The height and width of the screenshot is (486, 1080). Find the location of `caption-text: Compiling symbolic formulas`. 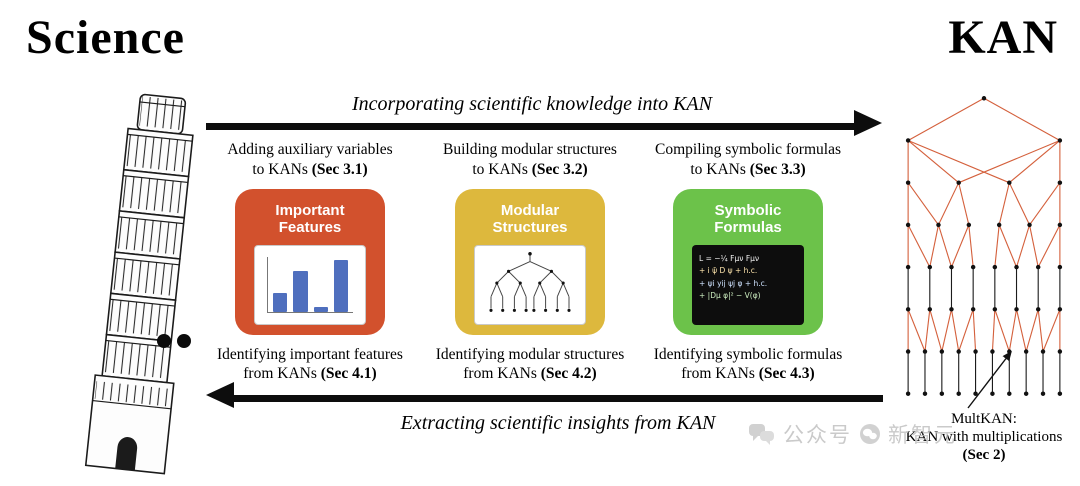

caption-text: Compiling symbolic formulas is located at coordinates (748, 149).